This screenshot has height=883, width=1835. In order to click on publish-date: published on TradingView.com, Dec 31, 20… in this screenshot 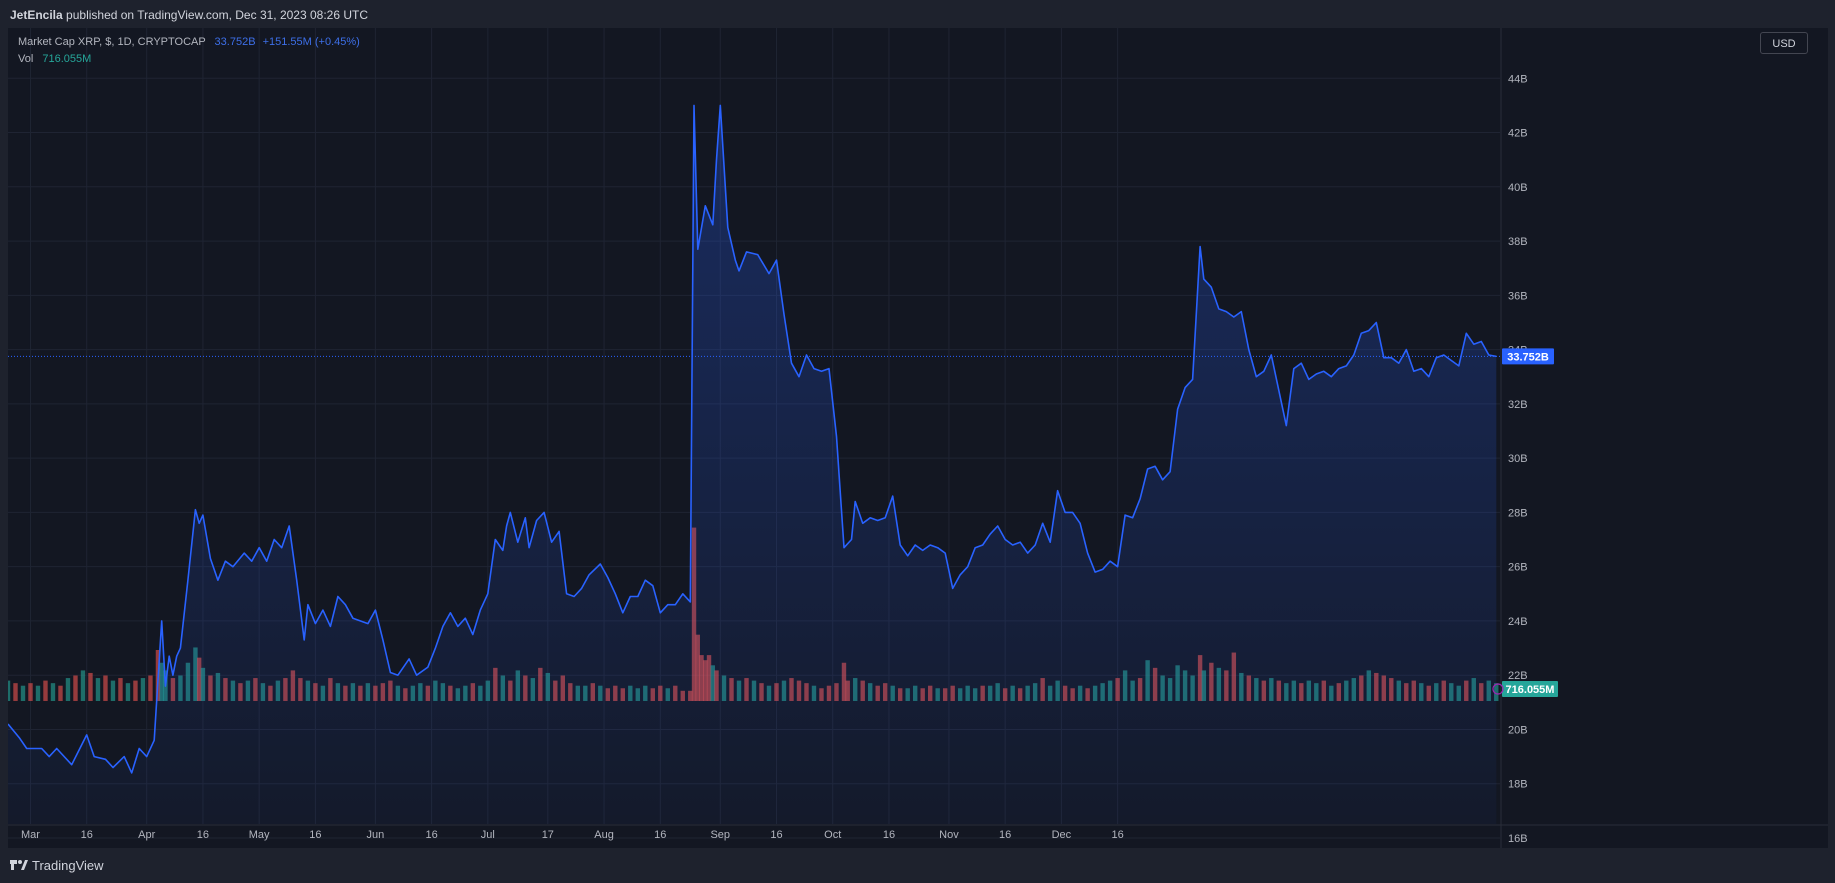, I will do `click(217, 15)`.